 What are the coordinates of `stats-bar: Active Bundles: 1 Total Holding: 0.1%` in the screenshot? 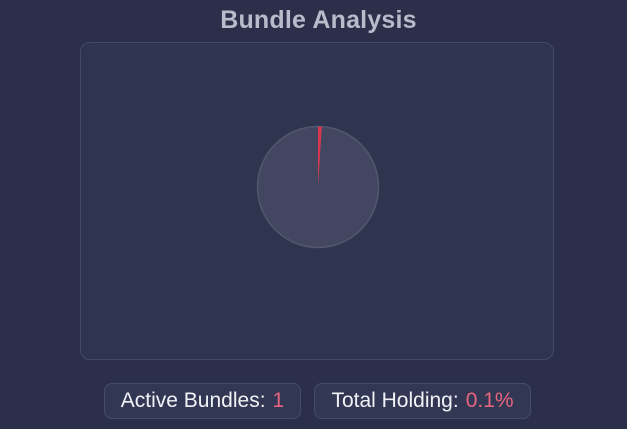 It's located at (313, 401).